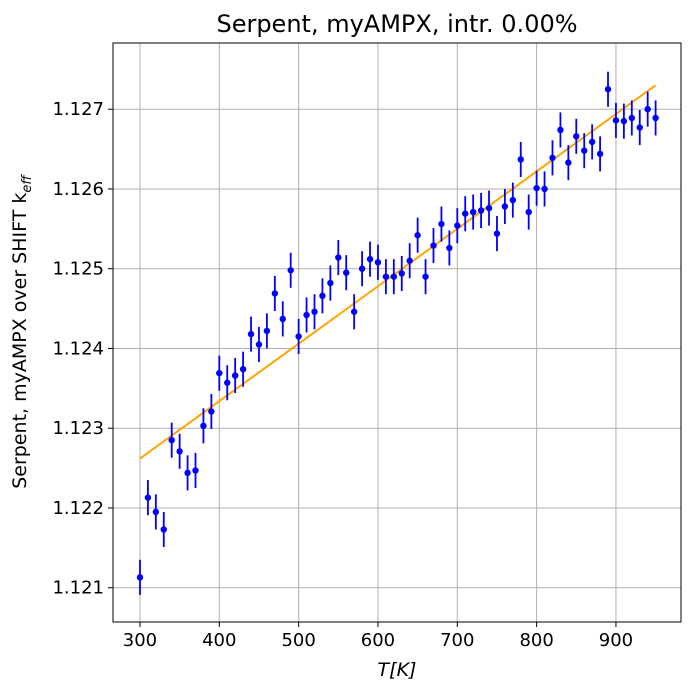  Describe the element at coordinates (219, 640) in the screenshot. I see `x-tick-label: 400` at that location.